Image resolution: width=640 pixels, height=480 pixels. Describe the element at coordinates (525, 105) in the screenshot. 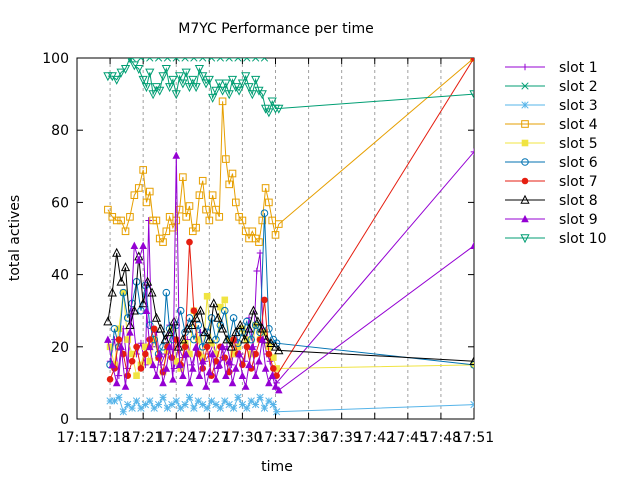

I see `legend-marker` at that location.